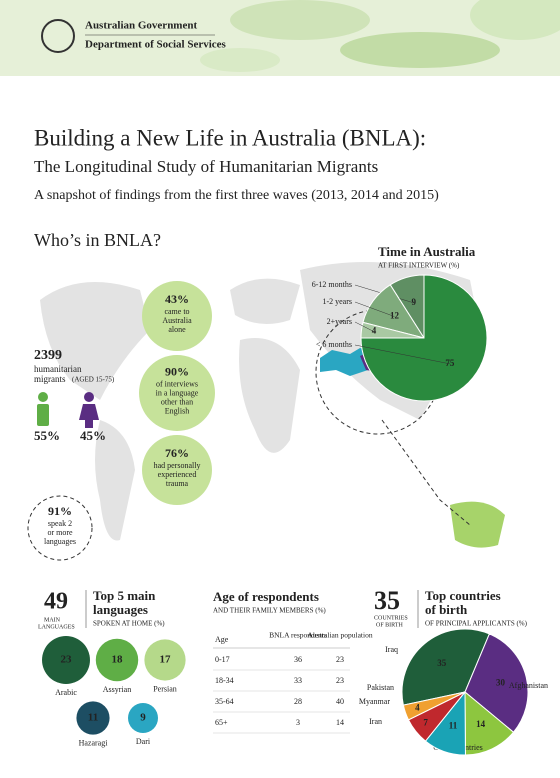 This screenshot has width=560, height=778. Describe the element at coordinates (269, 611) in the screenshot. I see `table-subtitle: AND THEIR FAMILY MEMBERS (%)` at that location.